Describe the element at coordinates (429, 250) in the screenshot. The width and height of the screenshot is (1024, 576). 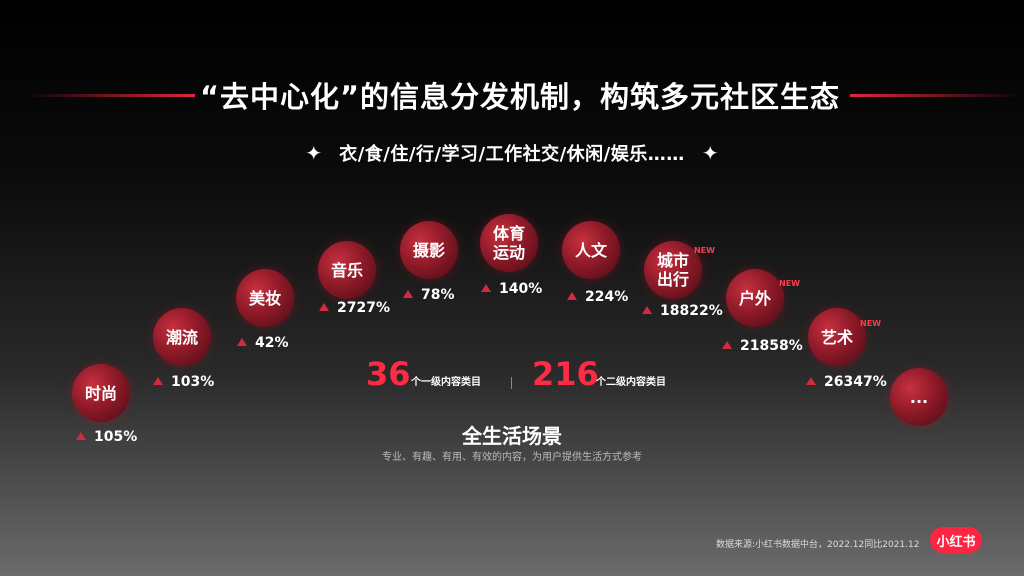
I see `category-bubble: 摄影` at that location.